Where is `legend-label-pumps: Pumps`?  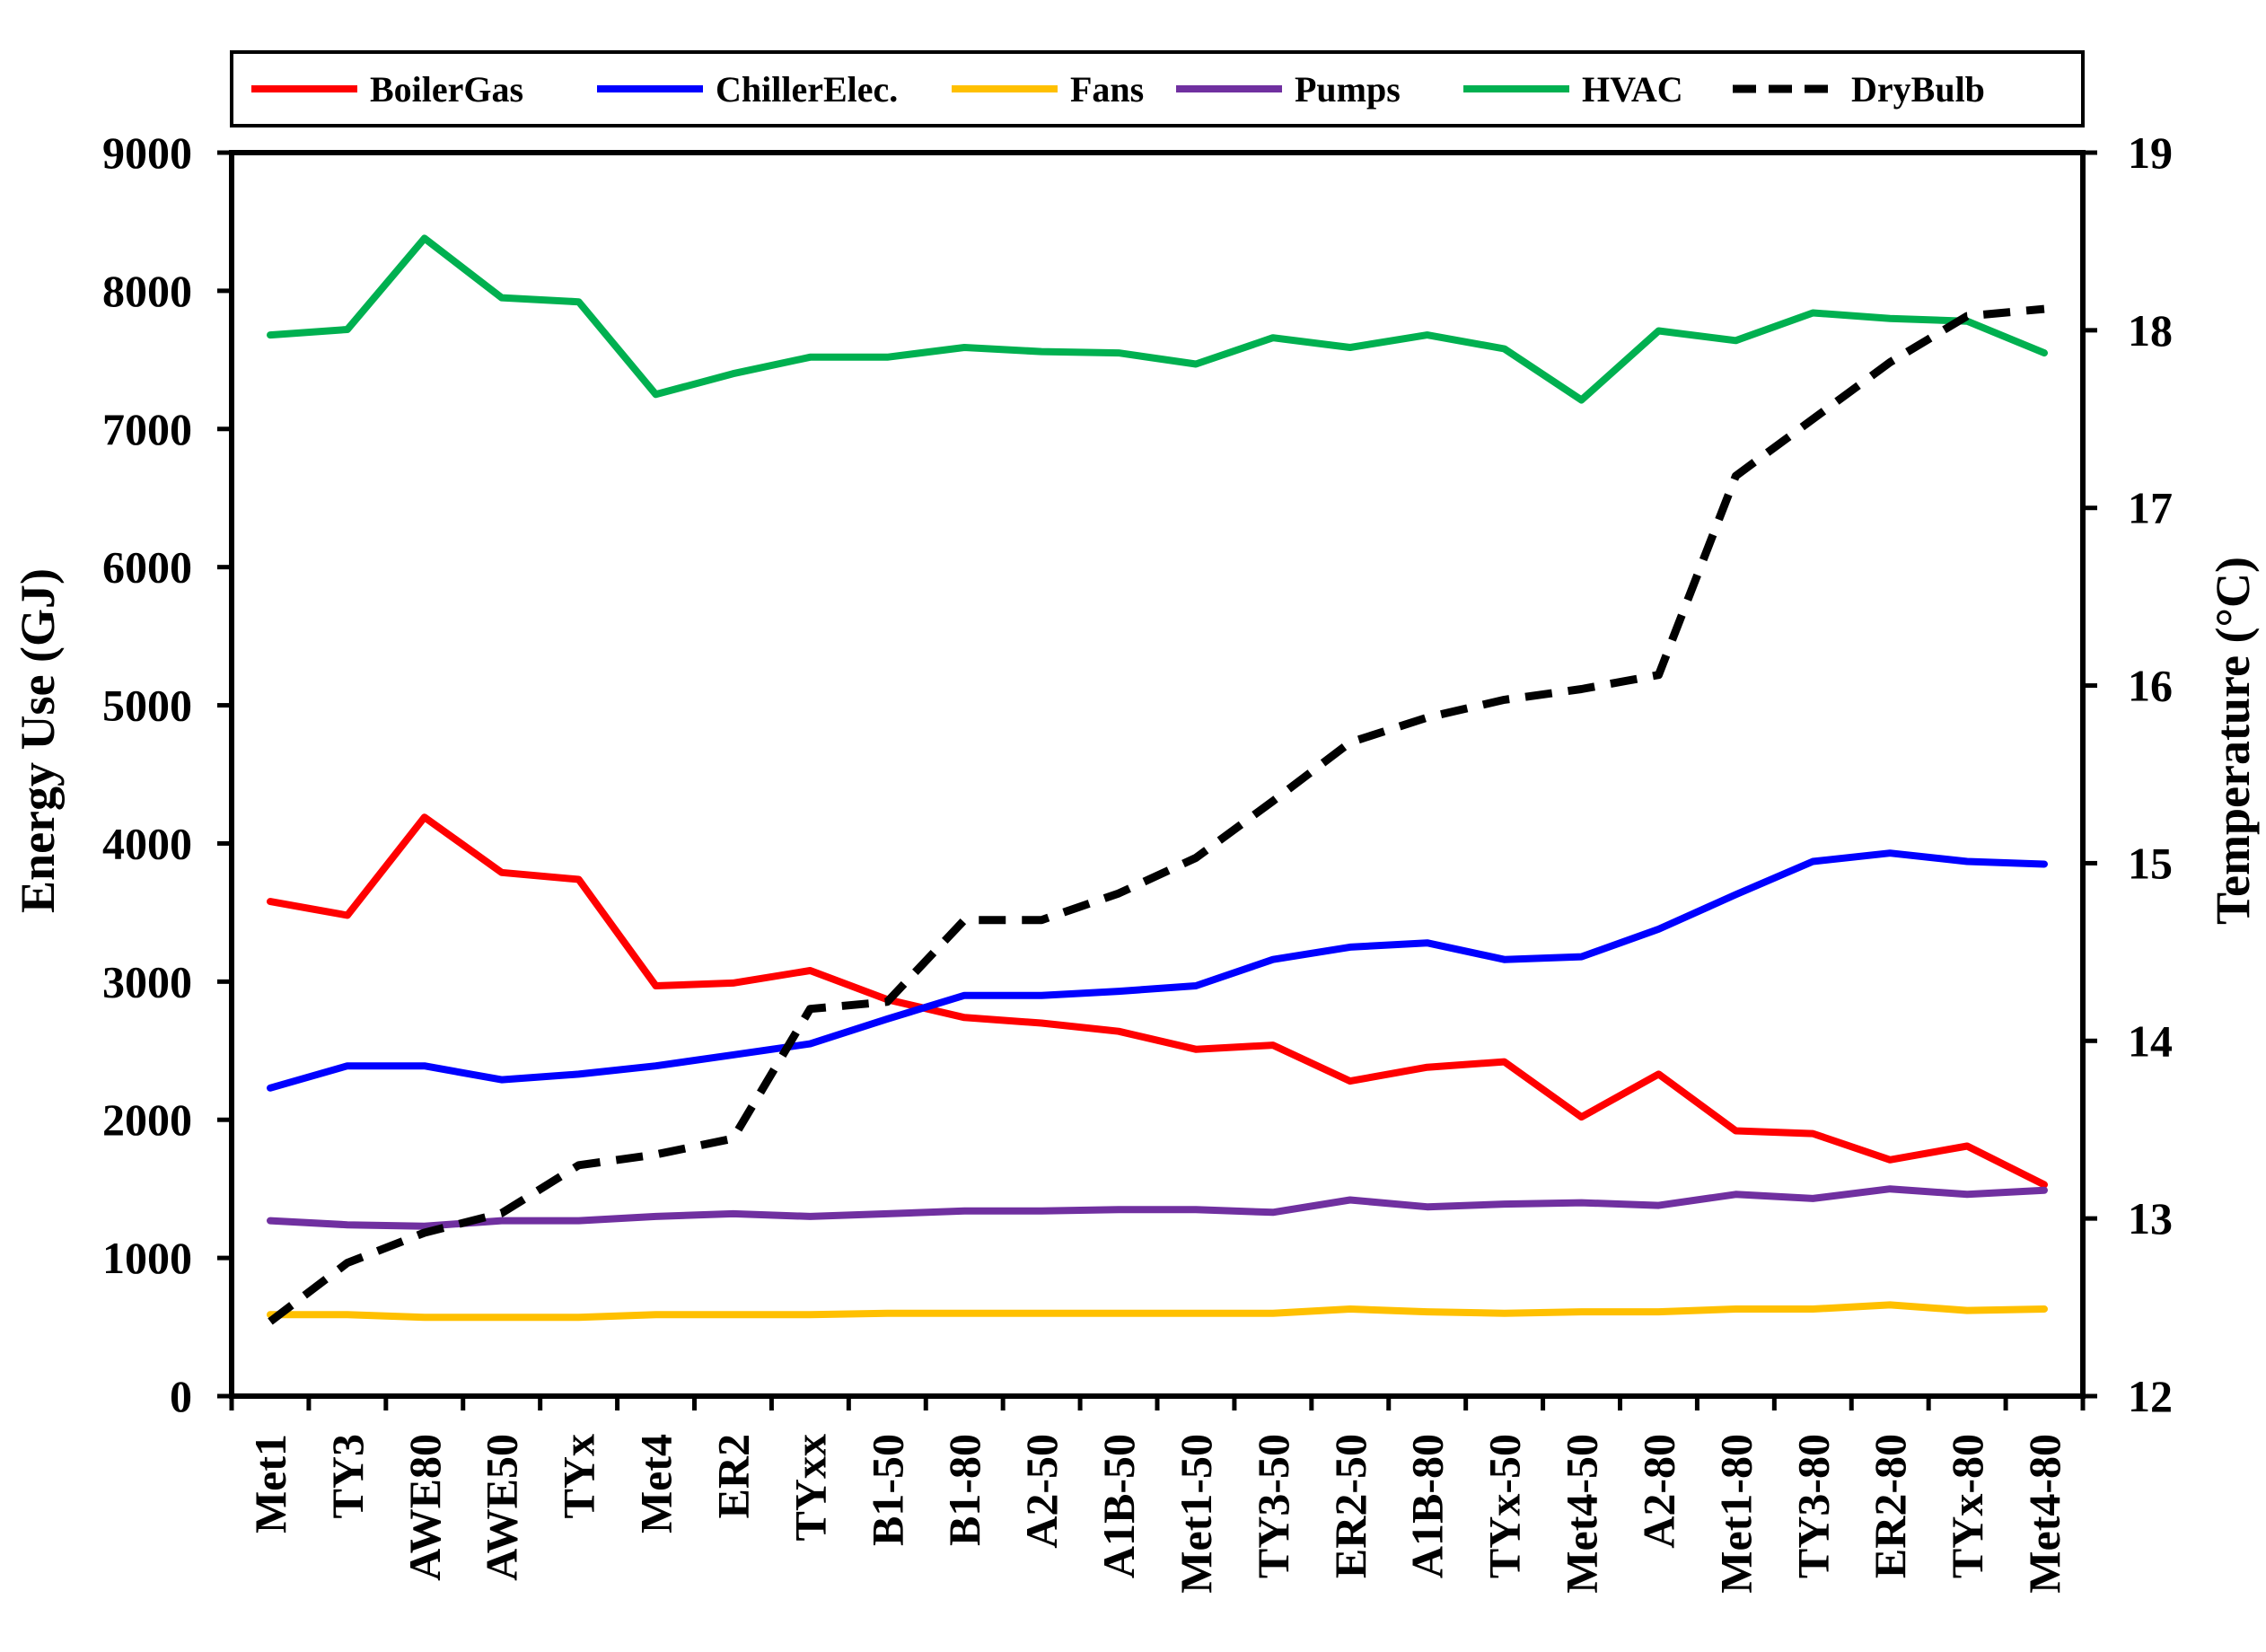
legend-label-pumps: Pumps is located at coordinates (1348, 90).